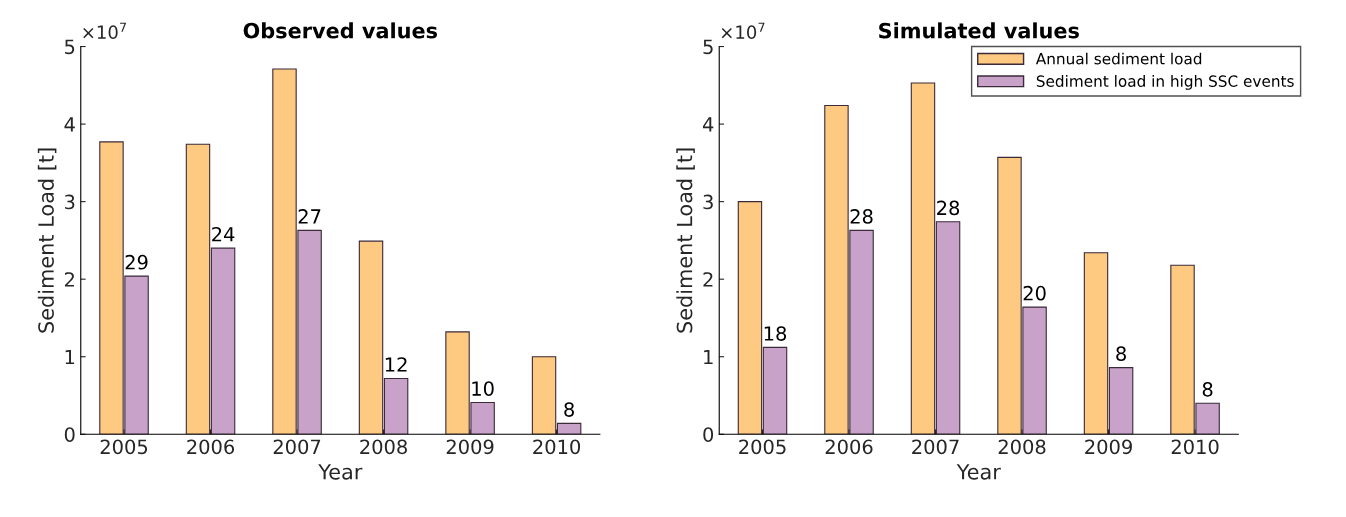  What do you see at coordinates (1034, 293) in the screenshot?
I see `annotation: 20` at bounding box center [1034, 293].